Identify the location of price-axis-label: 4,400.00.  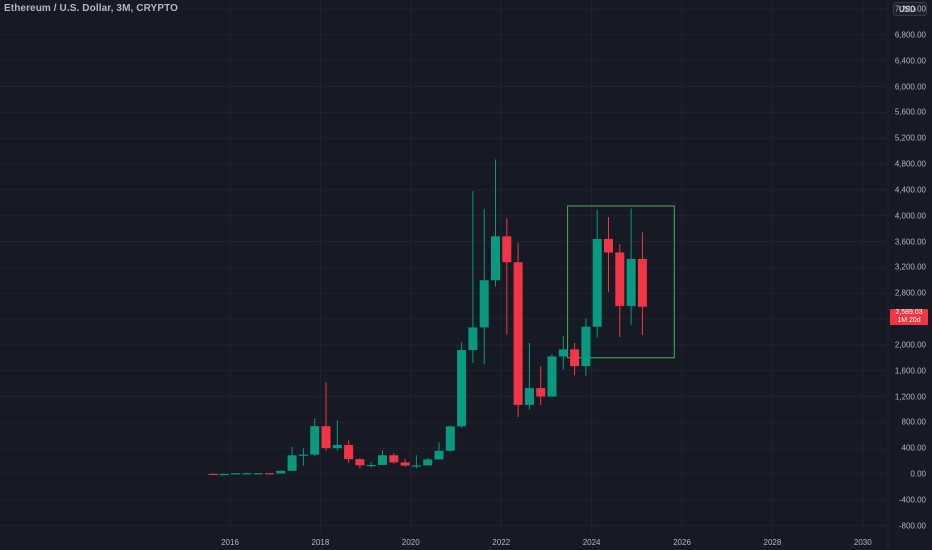
(910, 190).